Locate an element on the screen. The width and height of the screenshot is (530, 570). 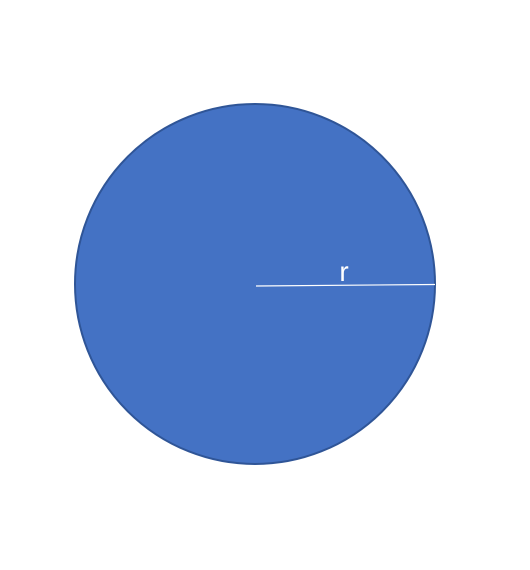
radius-line is located at coordinates (345, 285).